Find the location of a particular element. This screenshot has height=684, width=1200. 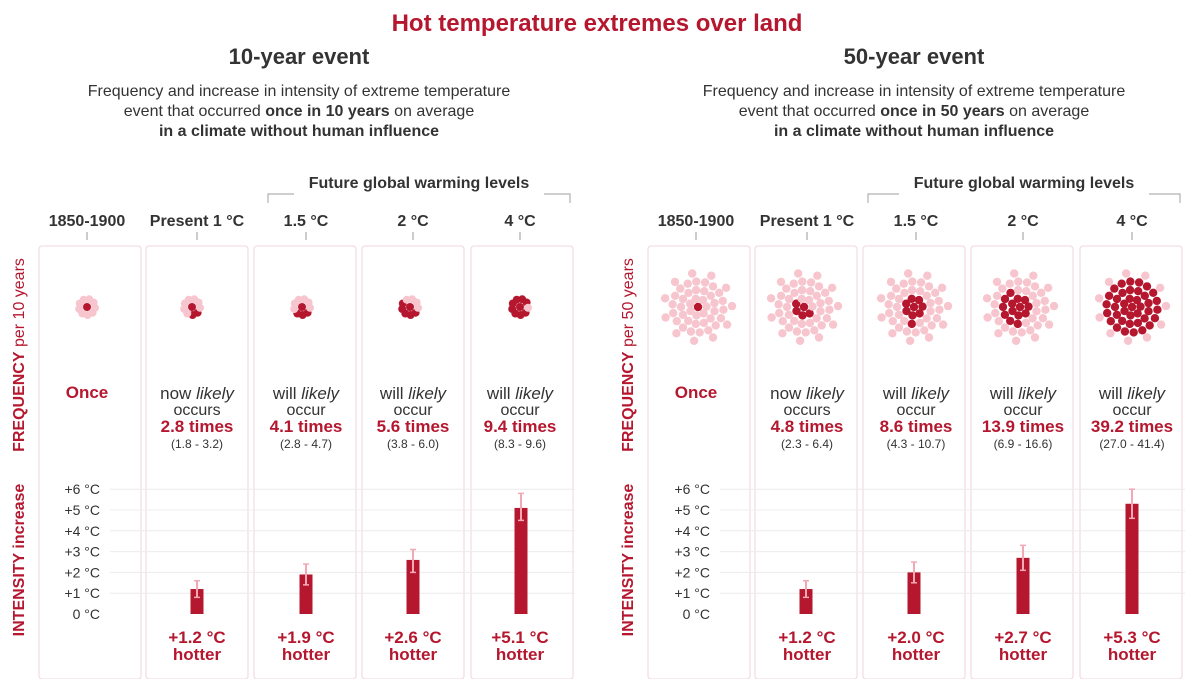

intensity-value-label: +2.0 °C is located at coordinates (915, 637).